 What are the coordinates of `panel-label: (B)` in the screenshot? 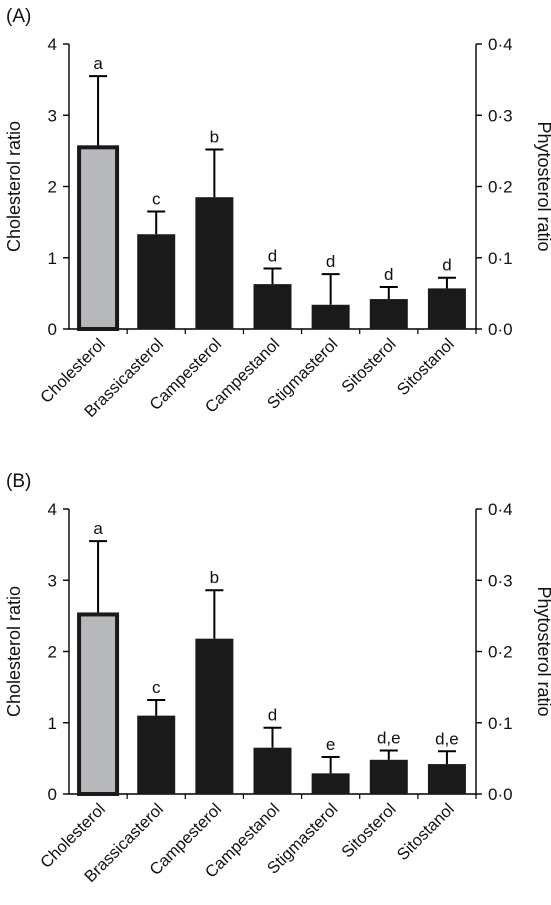 It's located at (19, 481).